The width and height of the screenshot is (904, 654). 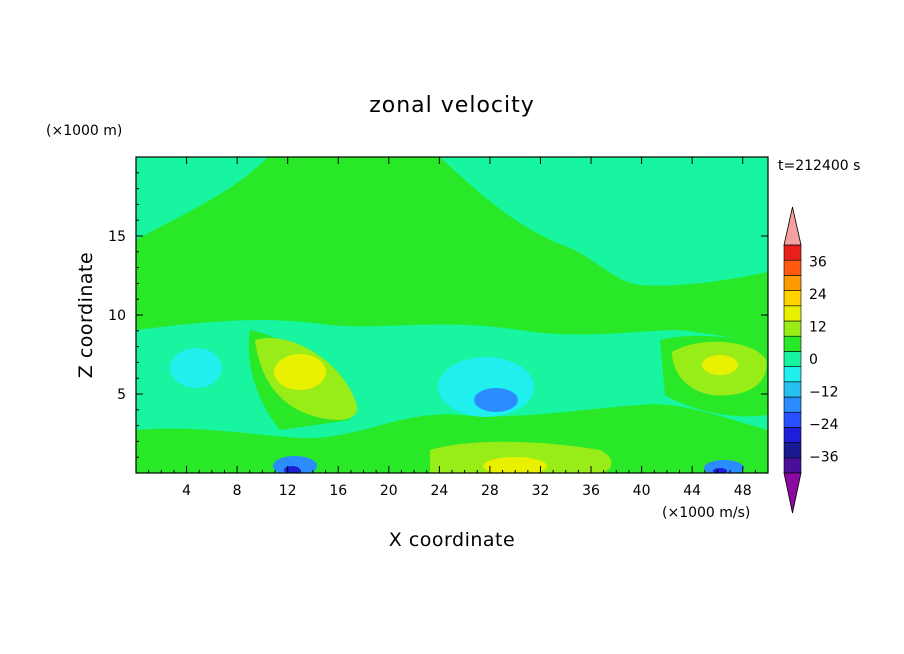 I want to click on x-tick-label: 8, so click(x=237, y=491).